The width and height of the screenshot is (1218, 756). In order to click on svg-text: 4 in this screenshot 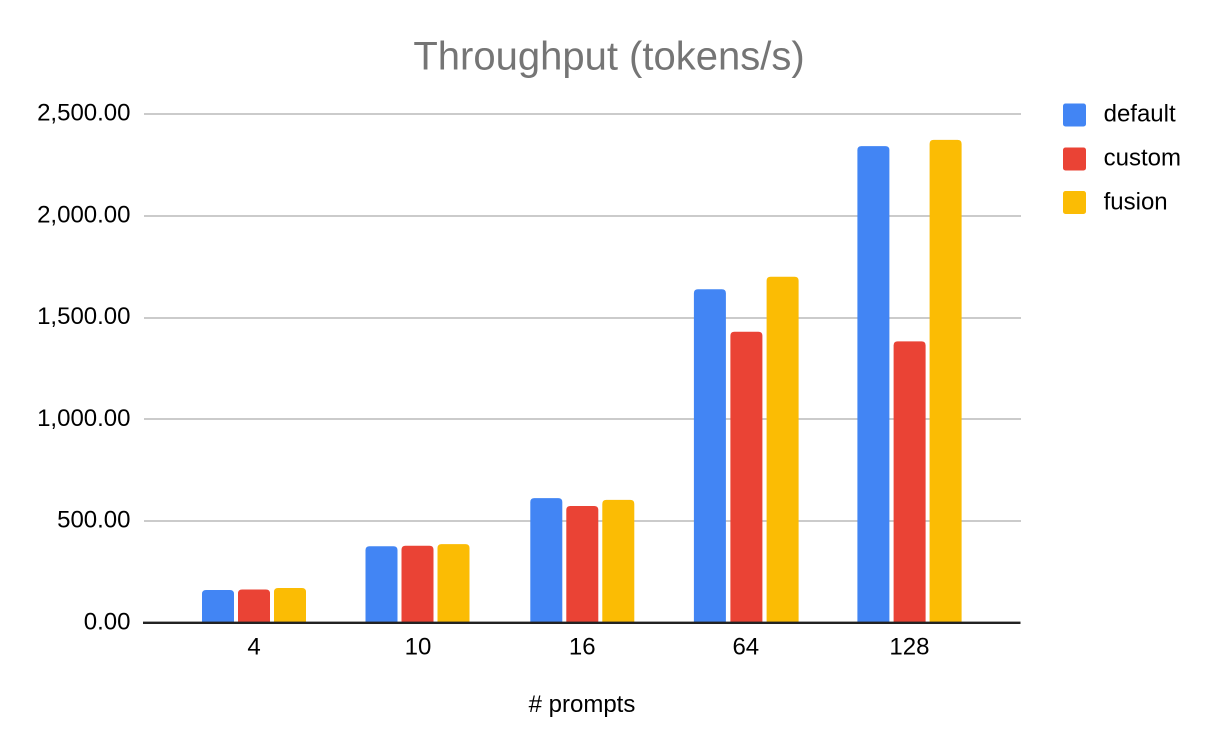, I will do `click(253, 647)`.